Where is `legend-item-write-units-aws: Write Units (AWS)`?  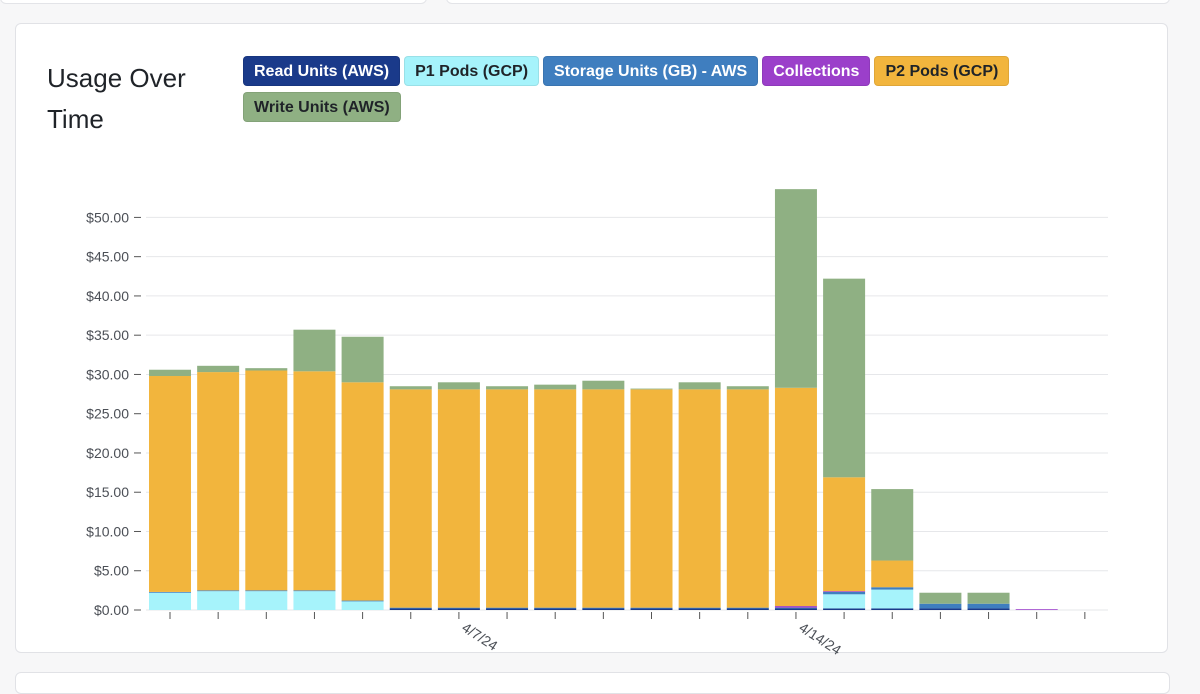 legend-item-write-units-aws: Write Units (AWS) is located at coordinates (322, 107).